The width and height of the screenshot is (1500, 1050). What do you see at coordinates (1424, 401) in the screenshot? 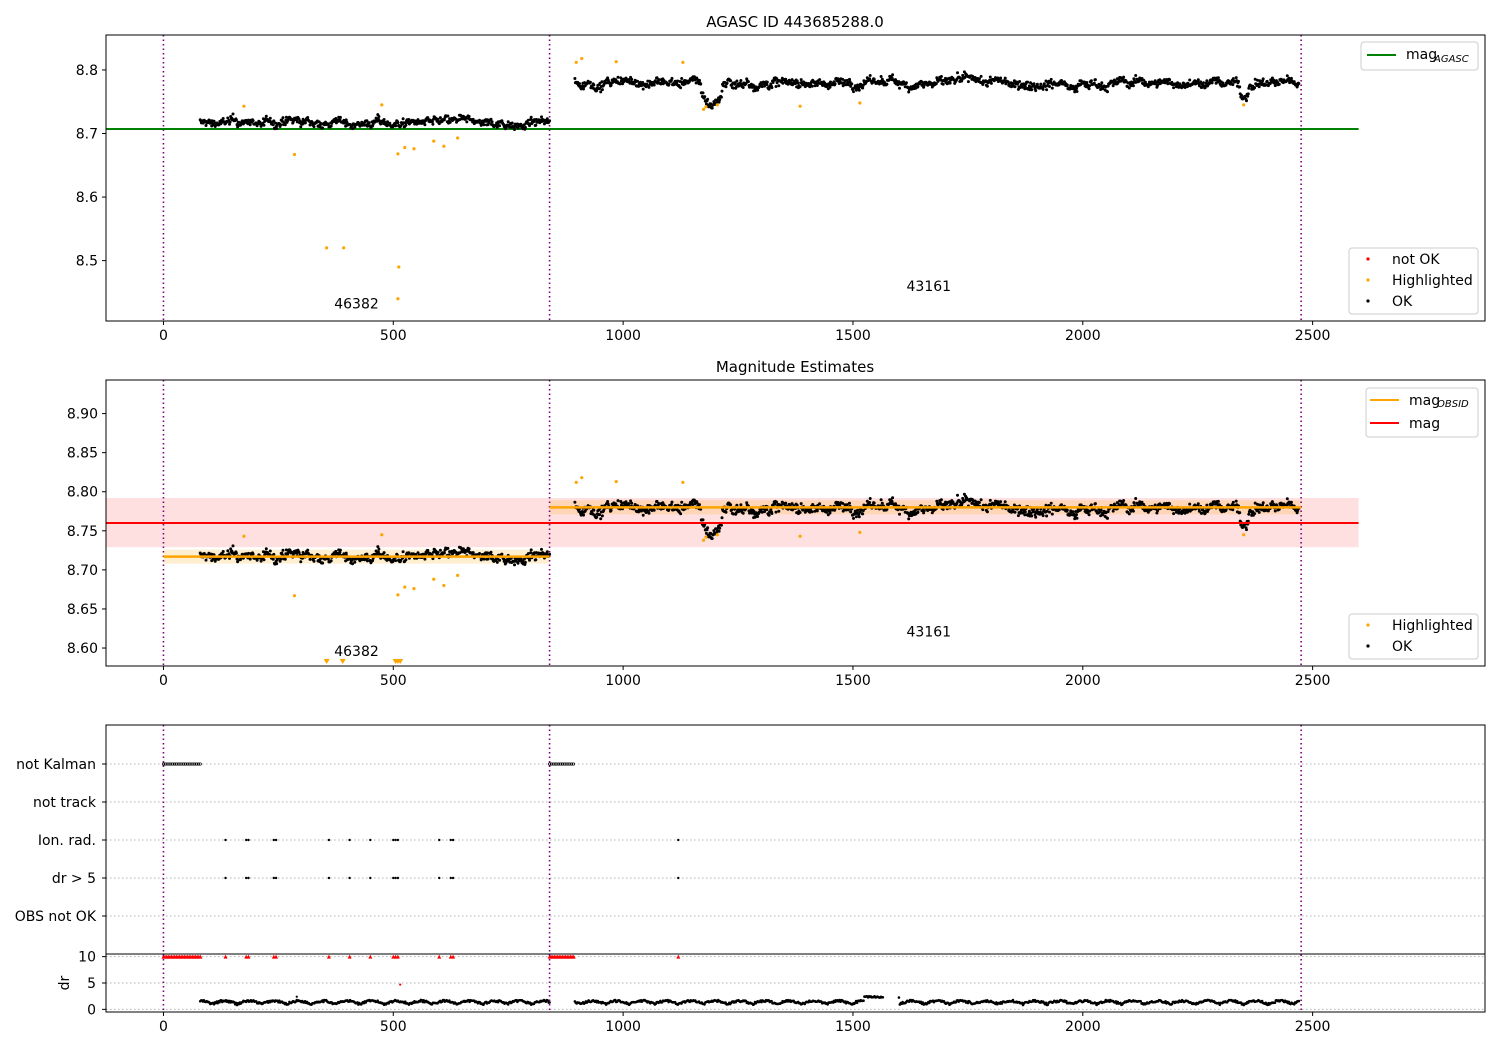
I see `p2-legend-label: mag` at bounding box center [1424, 401].